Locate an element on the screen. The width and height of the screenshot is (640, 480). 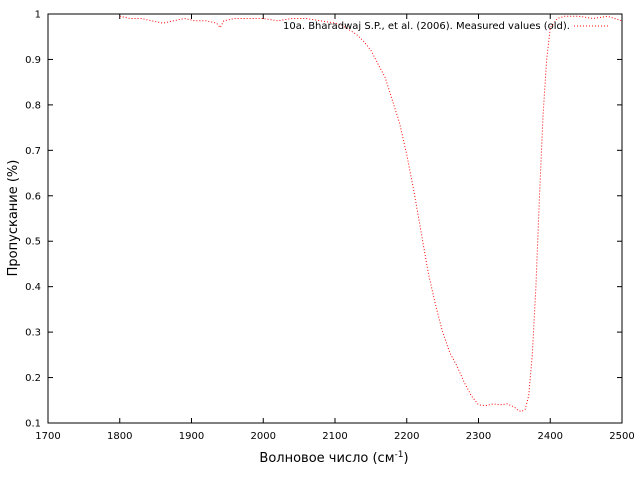
x-tick-label: 2500 is located at coordinates (621, 436).